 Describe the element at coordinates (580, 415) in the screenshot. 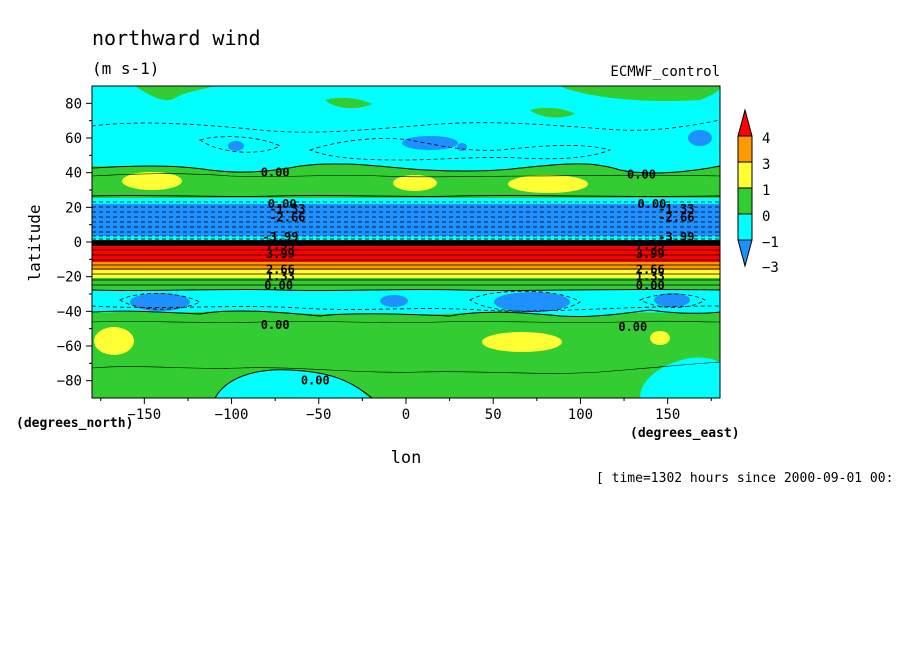

I see `x-tick-label: 100` at that location.